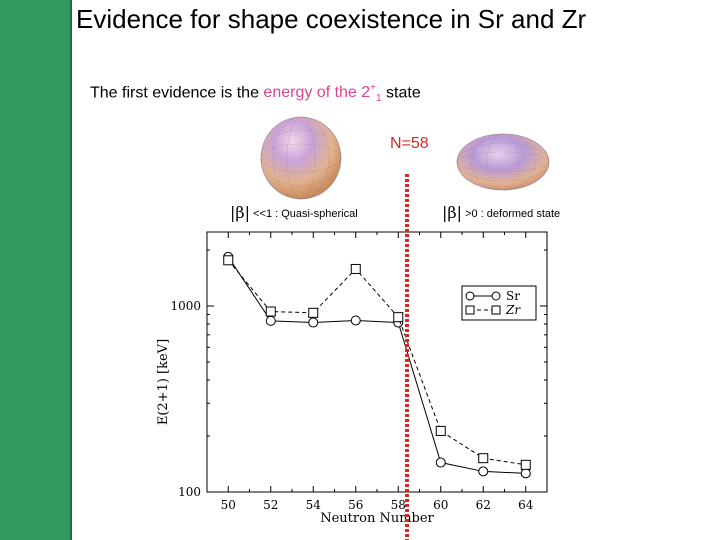 The image size is (720, 540). I want to click on x-tick-label: 54, so click(314, 505).